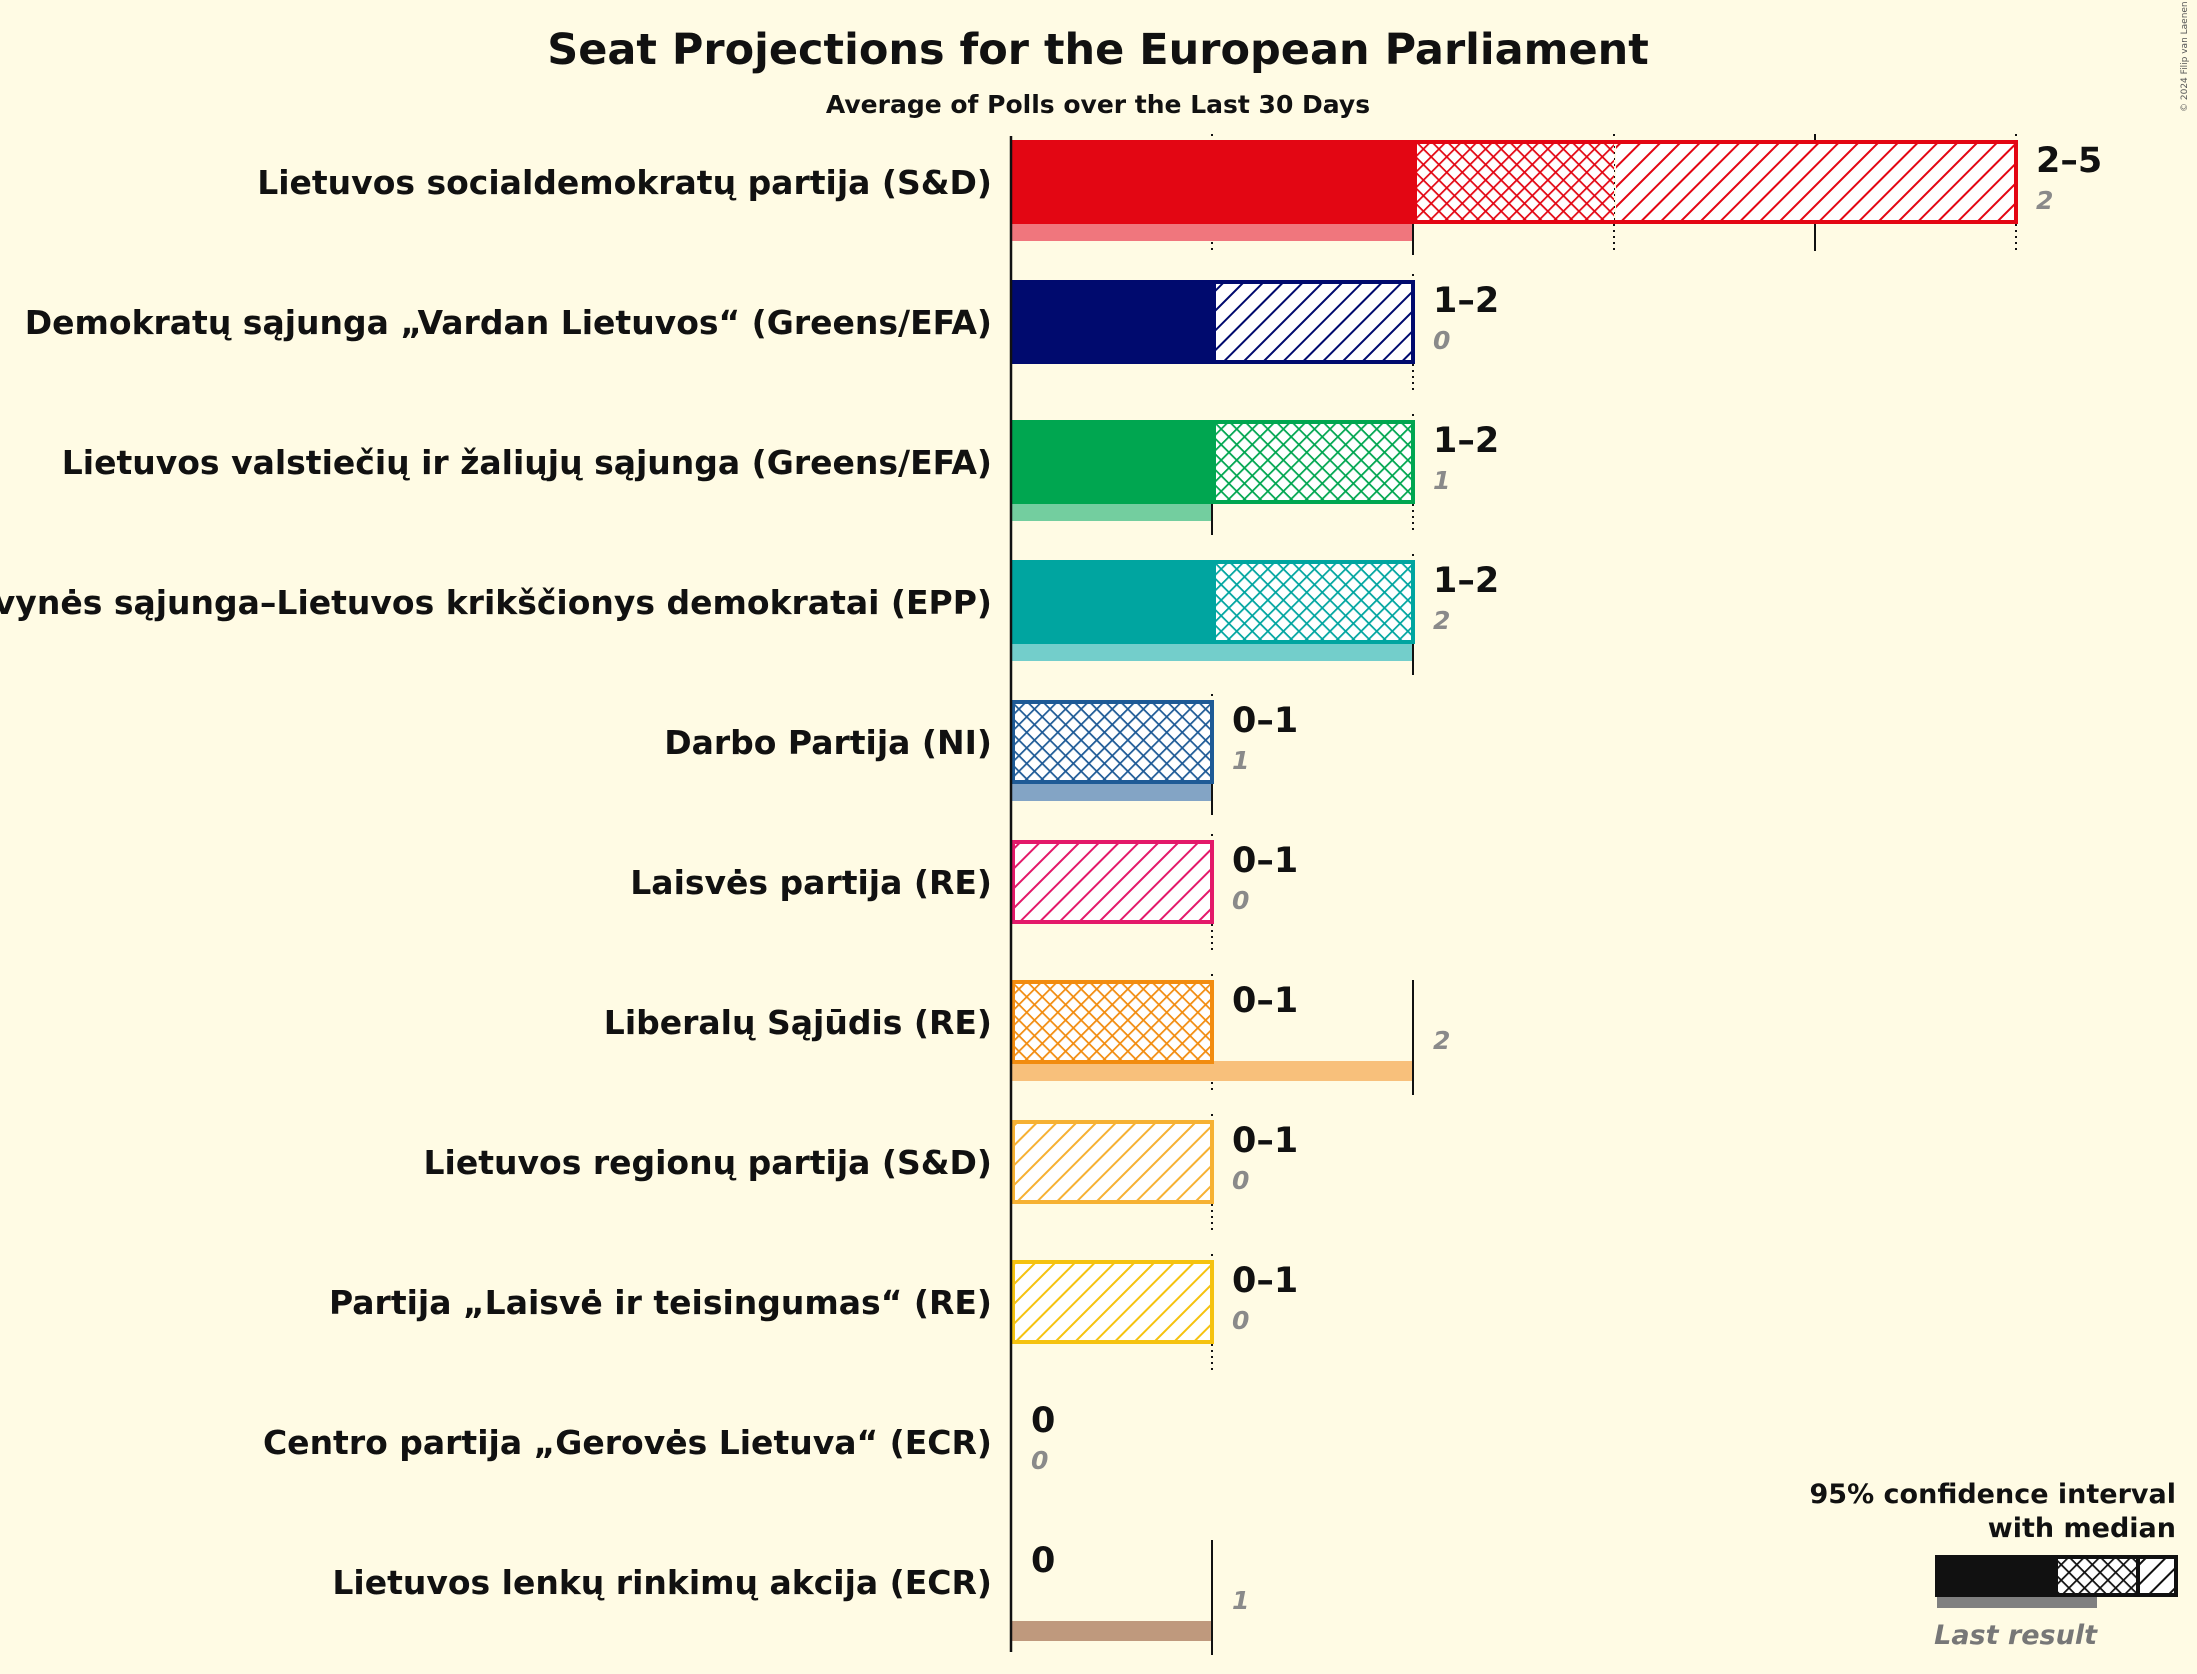  Describe the element at coordinates (627, 1442) in the screenshot. I see `party-label: Centro partija „Gerovės Lietuva“ (ECR)` at that location.